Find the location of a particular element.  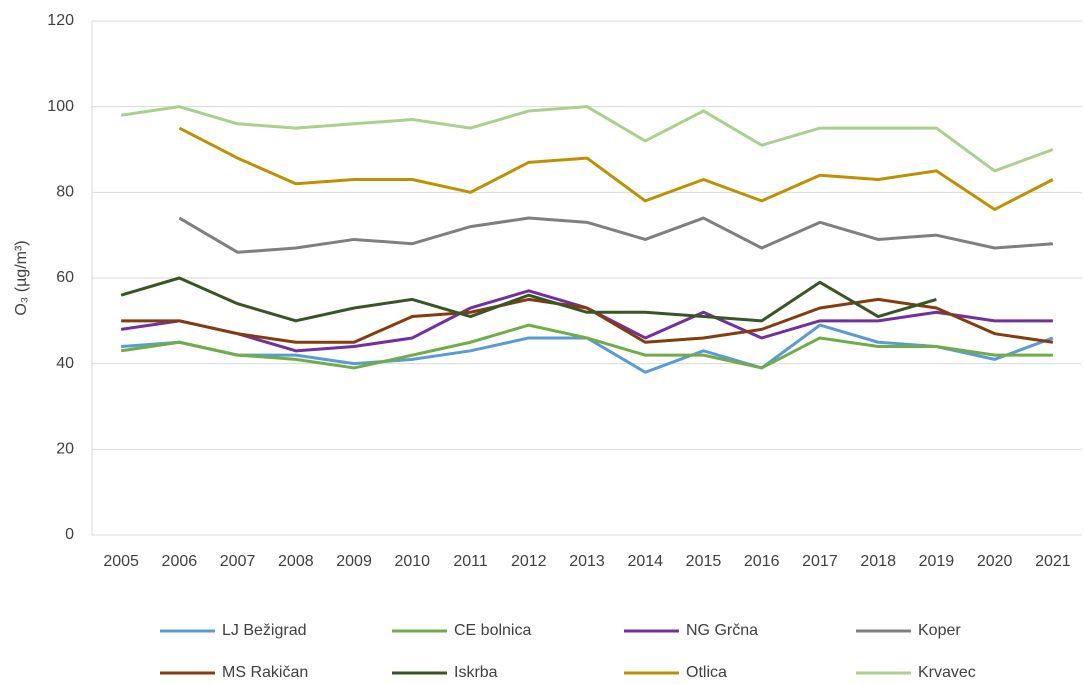

y-tick-label: 80 is located at coordinates (65, 192).